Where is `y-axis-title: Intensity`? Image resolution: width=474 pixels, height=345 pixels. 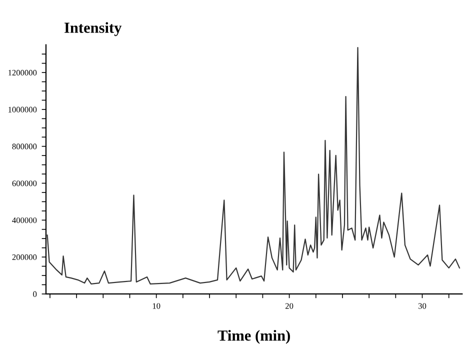
y-axis-title: Intensity is located at coordinates (93, 29).